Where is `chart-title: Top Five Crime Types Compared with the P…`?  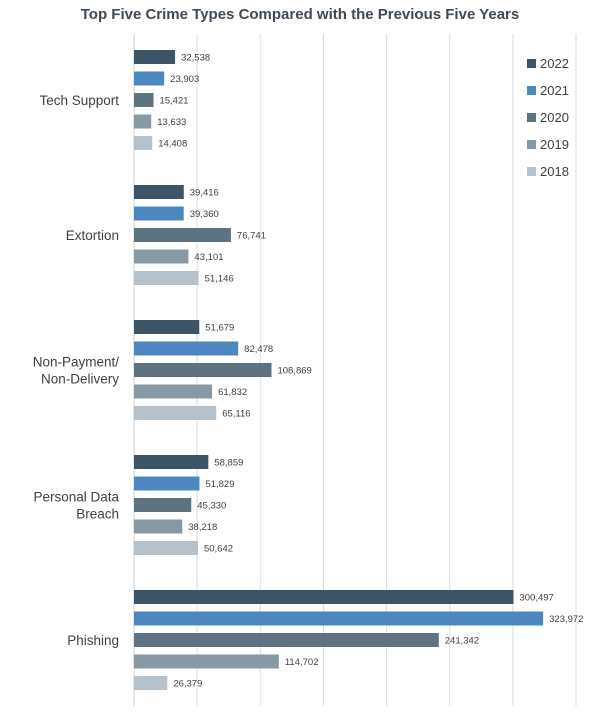 chart-title: Top Five Crime Types Compared with the P… is located at coordinates (300, 14).